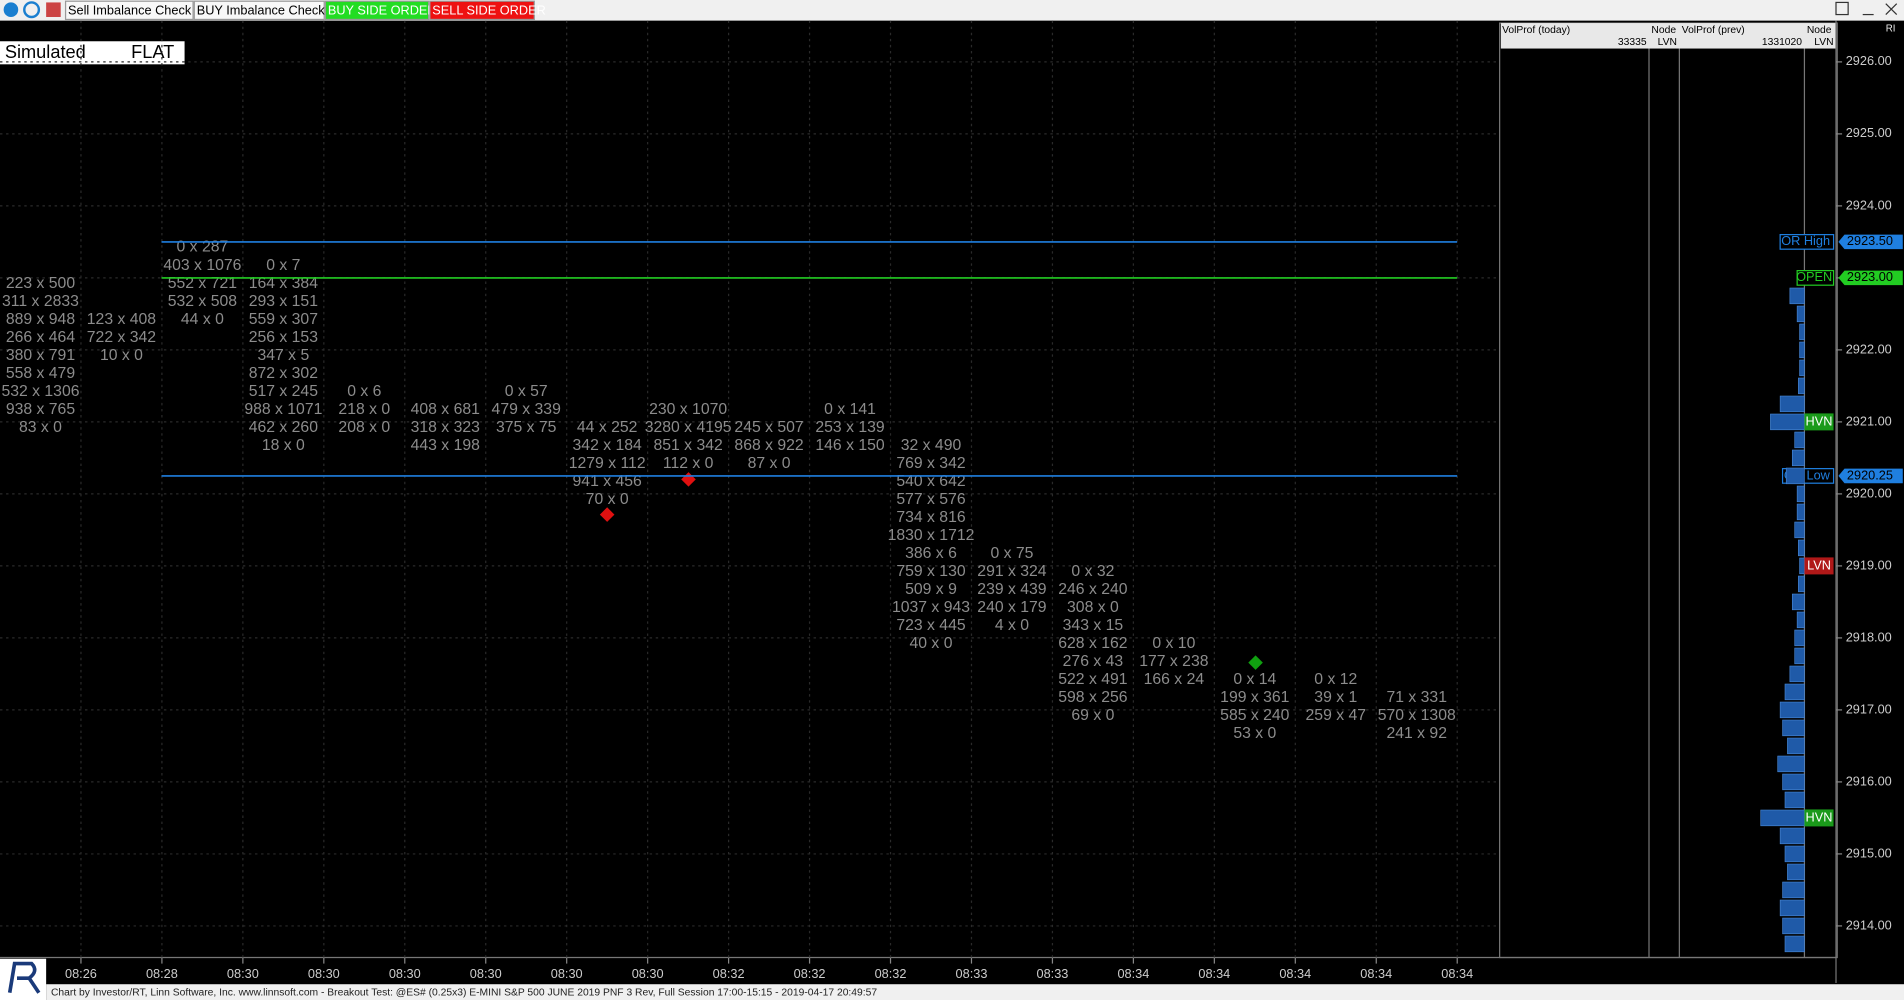 This screenshot has width=1904, height=1000. I want to click on footprint-cell: 532 x 1306, so click(40, 391).